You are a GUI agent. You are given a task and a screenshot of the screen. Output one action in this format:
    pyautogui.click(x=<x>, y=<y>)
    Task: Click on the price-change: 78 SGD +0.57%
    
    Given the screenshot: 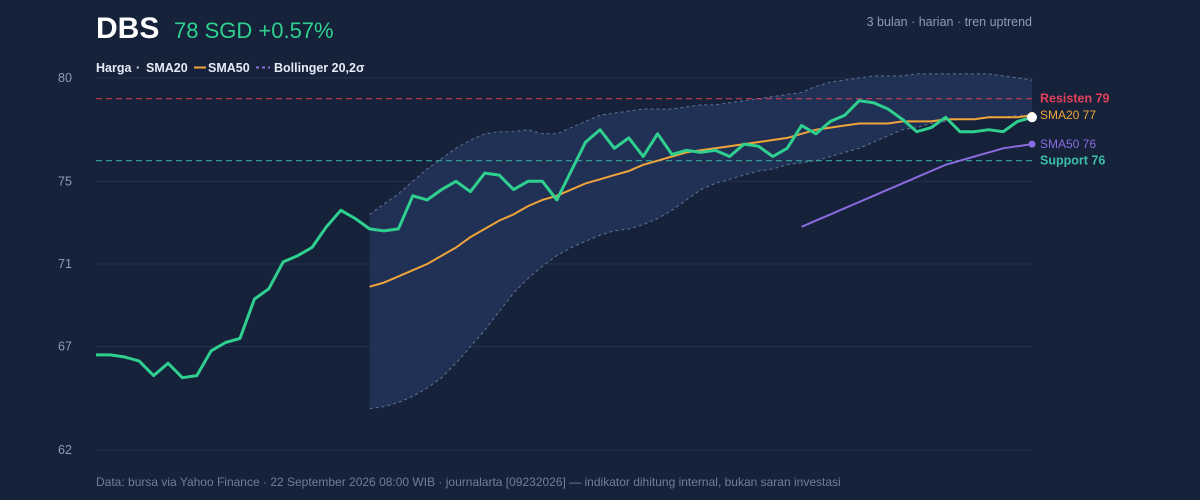 What is the action you would take?
    pyautogui.click(x=254, y=30)
    